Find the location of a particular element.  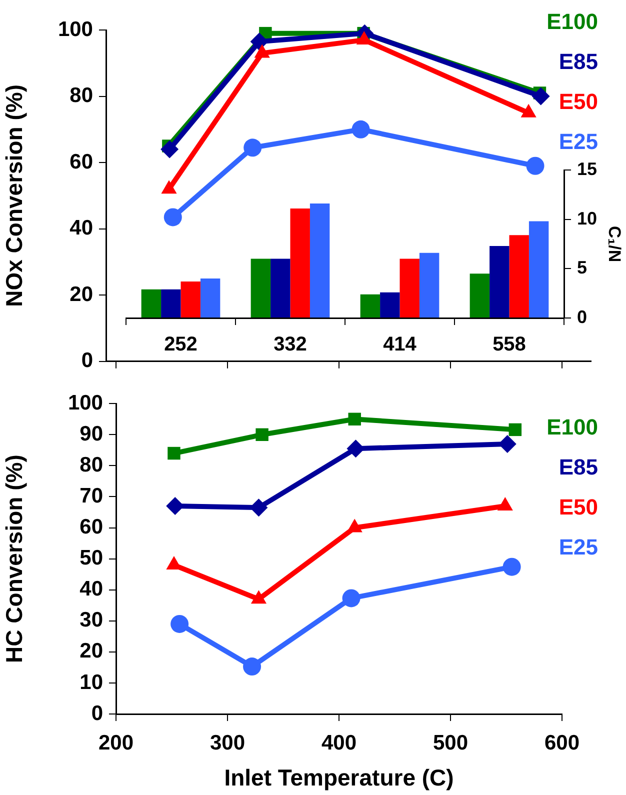

x-tick-label: 332 is located at coordinates (290, 345).